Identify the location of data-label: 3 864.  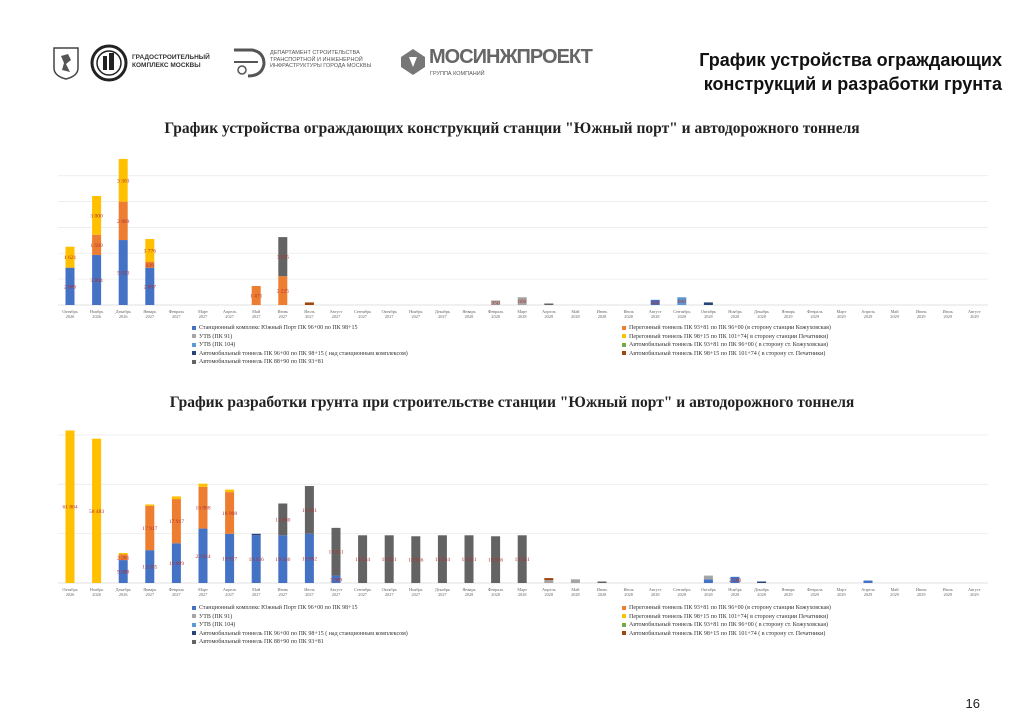
(96, 281).